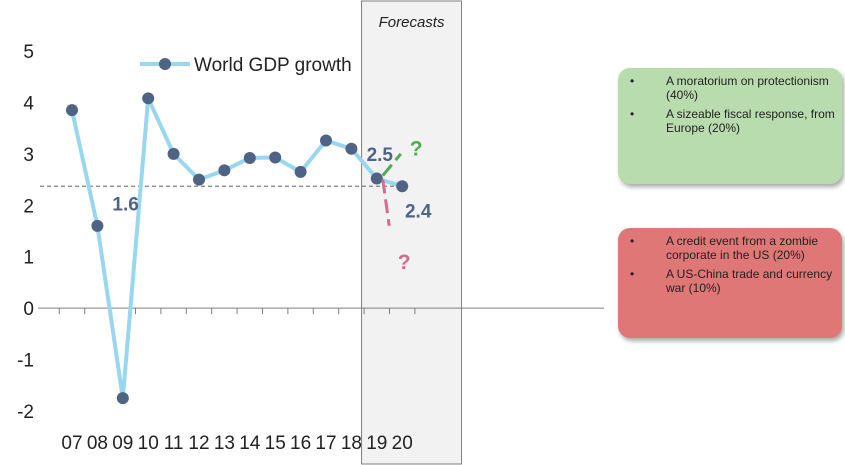 This screenshot has height=465, width=845. Describe the element at coordinates (28, 258) in the screenshot. I see `y-tick-label: 1` at that location.